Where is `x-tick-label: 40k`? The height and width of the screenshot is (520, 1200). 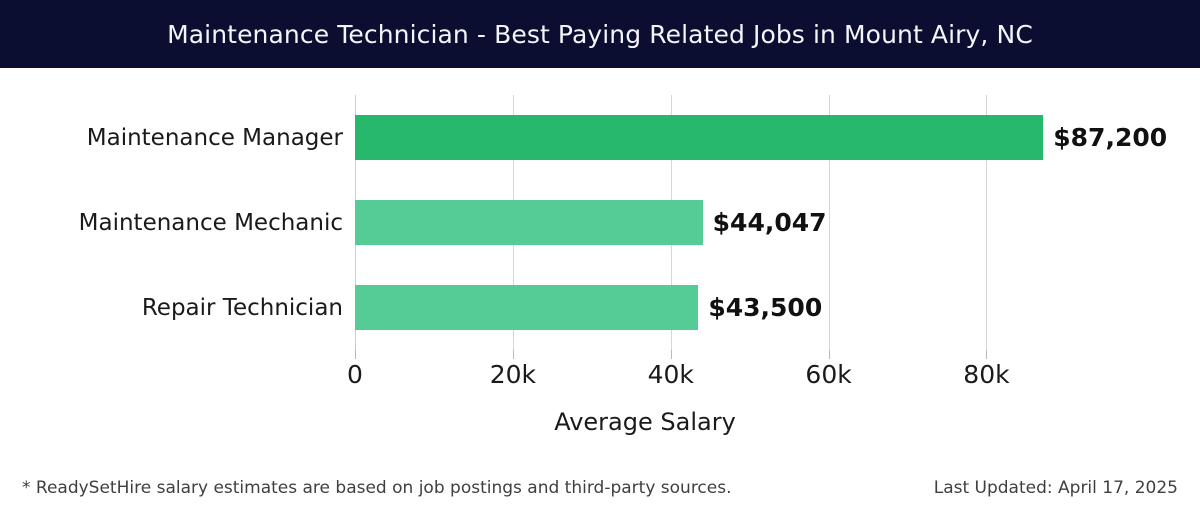
x-tick-label: 40k is located at coordinates (670, 374).